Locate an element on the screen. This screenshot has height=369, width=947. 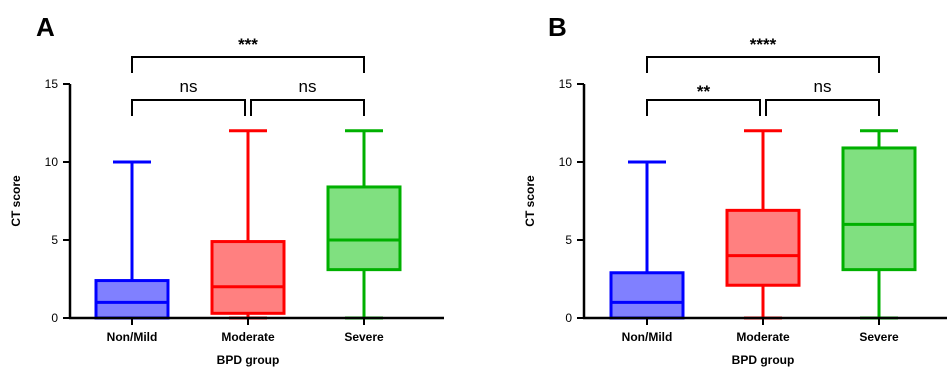
panel-label: A is located at coordinates (45, 27).